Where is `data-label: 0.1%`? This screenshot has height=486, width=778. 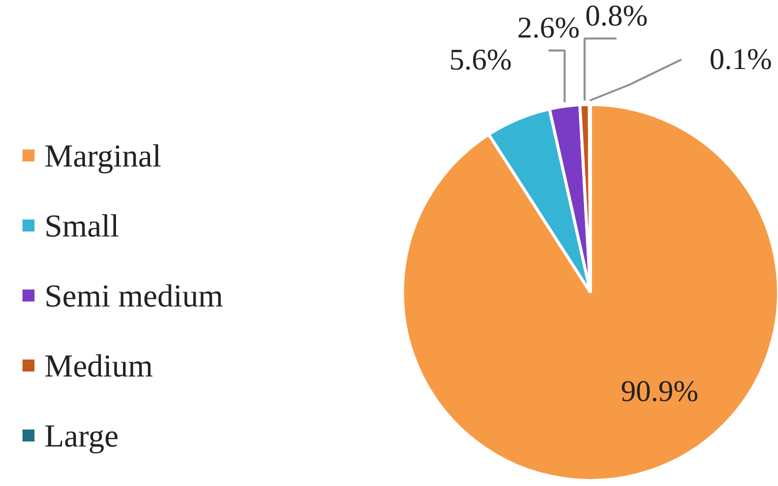 data-label: 0.1% is located at coordinates (741, 59).